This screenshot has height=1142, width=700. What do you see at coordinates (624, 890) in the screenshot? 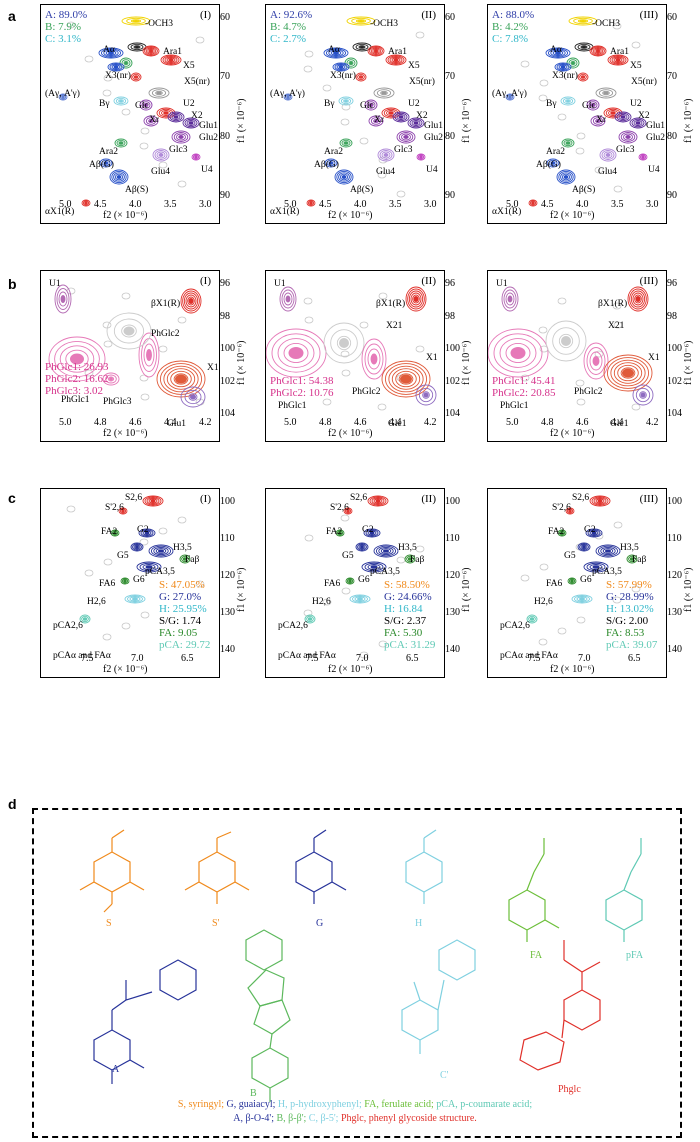
I see `structure-pfa` at bounding box center [624, 890].